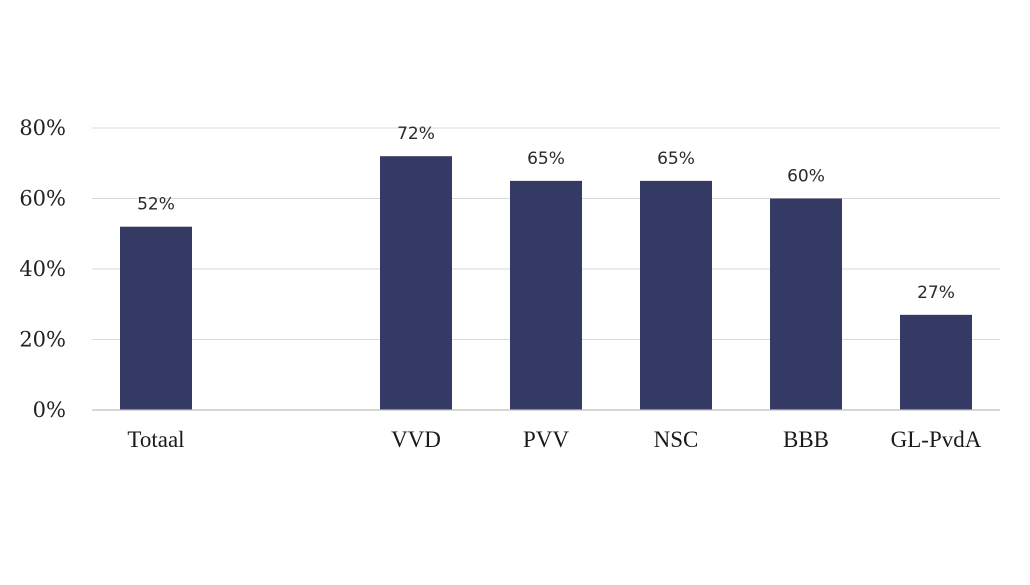  I want to click on data-label: 60%, so click(806, 177).